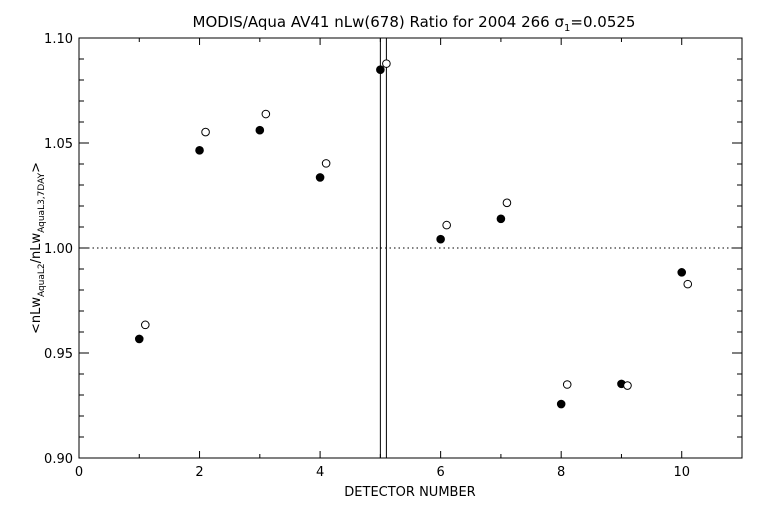  What do you see at coordinates (42, 280) in the screenshot?
I see `y-label-a-sub: AquaL2` at bounding box center [42, 280].